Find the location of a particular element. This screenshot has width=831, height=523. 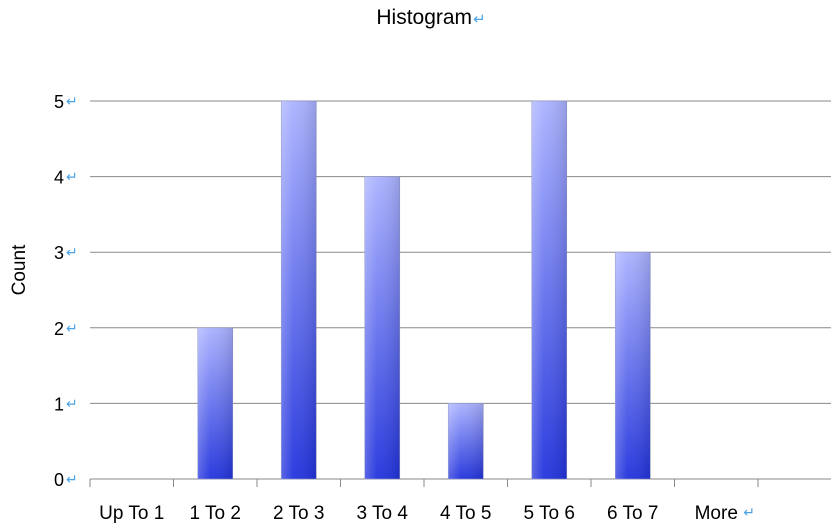

x-tick-label: Up To 1 is located at coordinates (131, 513).